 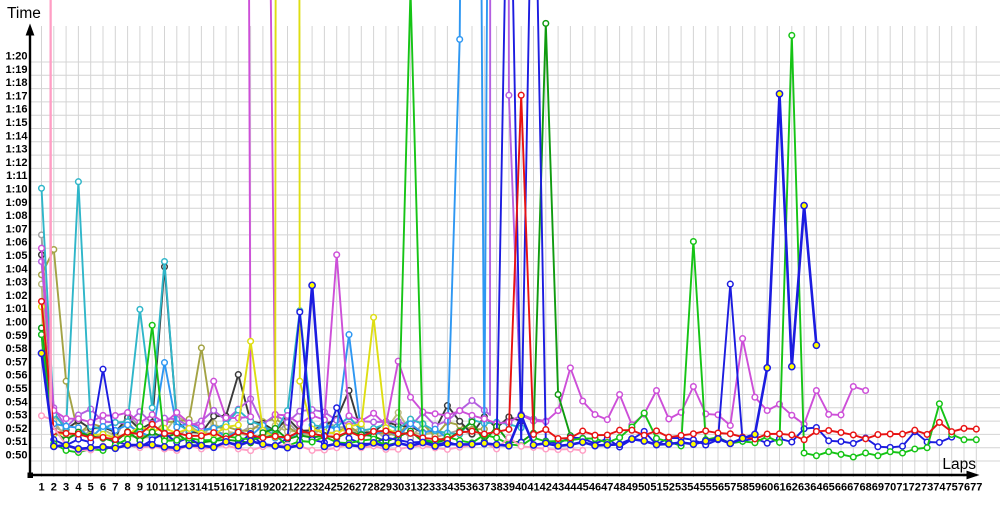 What do you see at coordinates (16, 83) in the screenshot?
I see `svg-text: 1:18` at bounding box center [16, 83].